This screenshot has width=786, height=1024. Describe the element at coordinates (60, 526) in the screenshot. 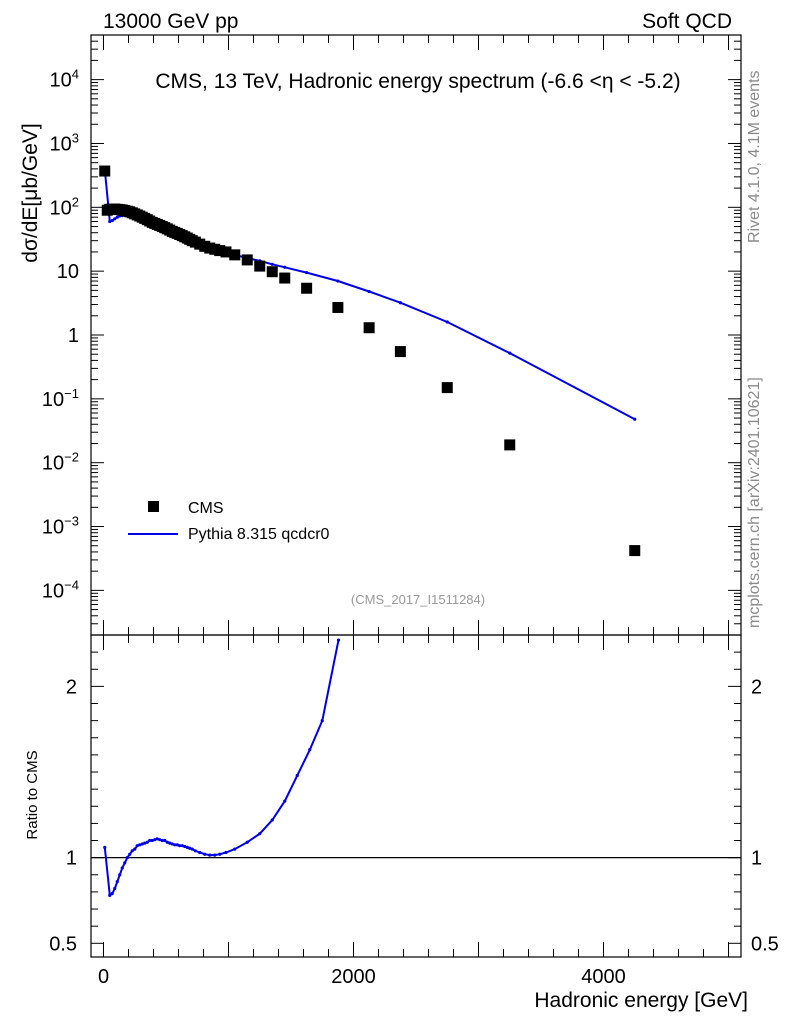

I see `y-tick-label: 10⁻³` at that location.